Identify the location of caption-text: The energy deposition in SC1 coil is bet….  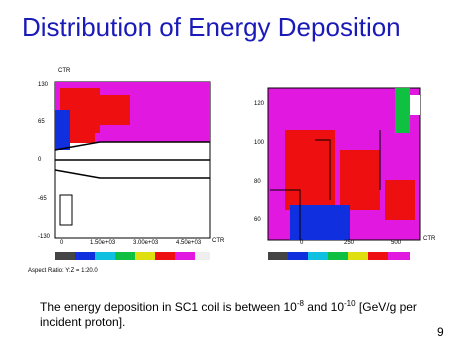
(168, 307).